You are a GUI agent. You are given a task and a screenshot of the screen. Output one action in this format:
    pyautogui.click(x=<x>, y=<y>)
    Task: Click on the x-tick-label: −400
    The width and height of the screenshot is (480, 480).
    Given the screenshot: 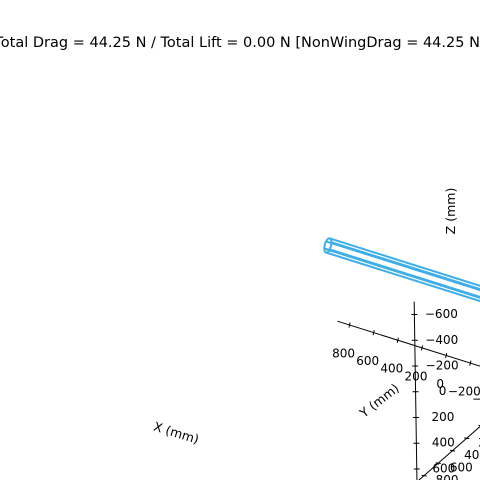 What is the action you would take?
    pyautogui.click(x=476, y=399)
    